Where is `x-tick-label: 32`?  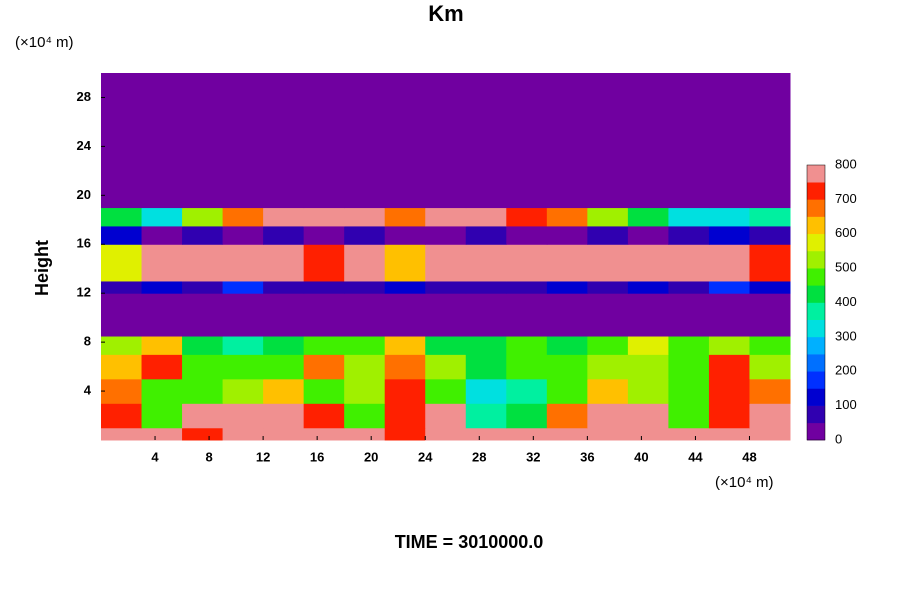
x-tick-label: 32 is located at coordinates (533, 456).